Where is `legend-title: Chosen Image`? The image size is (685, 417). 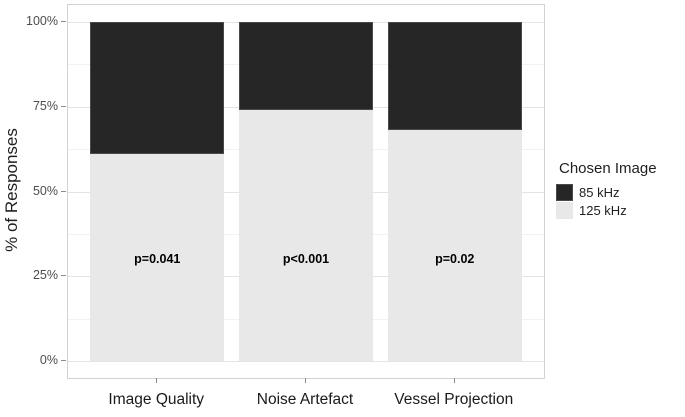
legend-title: Chosen Image is located at coordinates (608, 168).